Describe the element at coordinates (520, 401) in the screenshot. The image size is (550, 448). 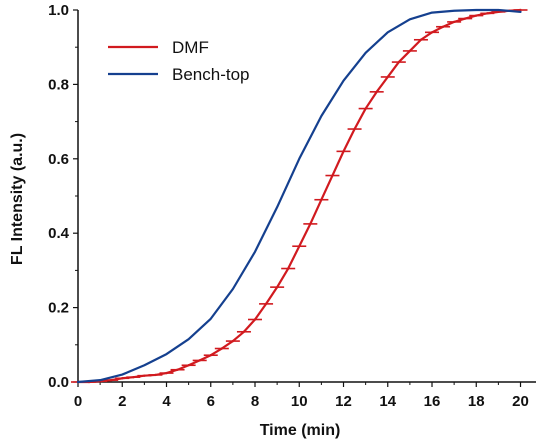
I see `x-tick-label: 20` at that location.